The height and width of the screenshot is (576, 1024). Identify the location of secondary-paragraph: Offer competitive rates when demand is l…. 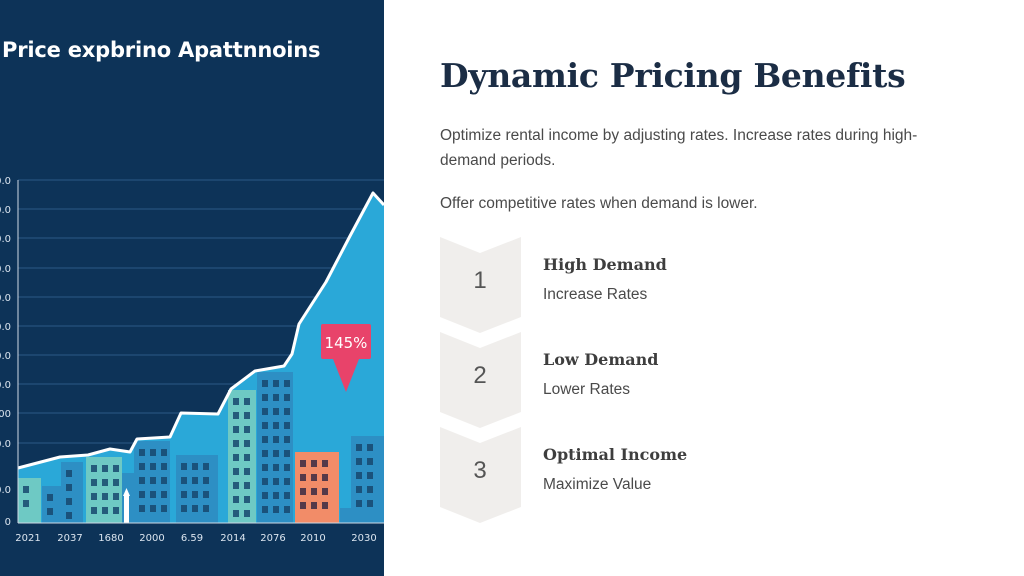
(599, 203).